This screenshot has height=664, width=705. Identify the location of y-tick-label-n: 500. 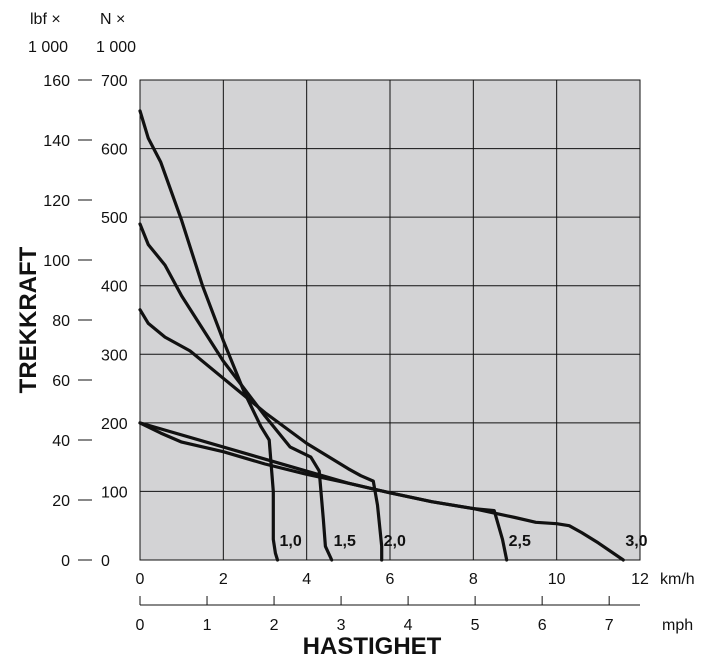
(114, 218).